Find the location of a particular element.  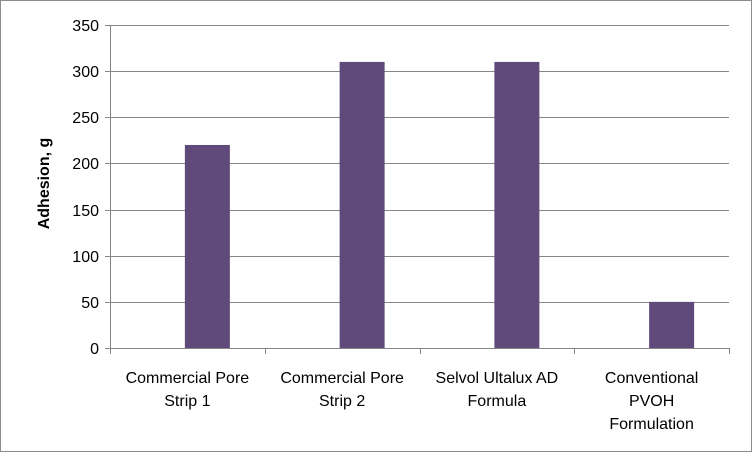

x-tick-label: Commercial Pore Strip 1 is located at coordinates (188, 390).